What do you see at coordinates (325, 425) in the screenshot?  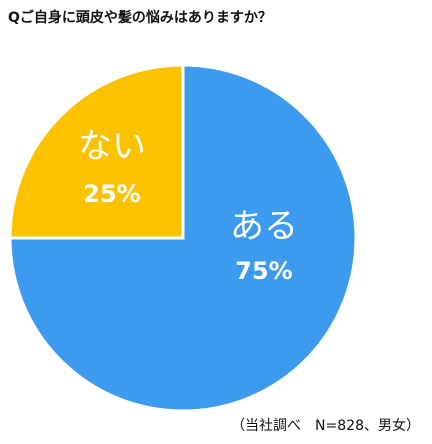 I see `note: （当社調べ N=828、男女）` at bounding box center [325, 425].